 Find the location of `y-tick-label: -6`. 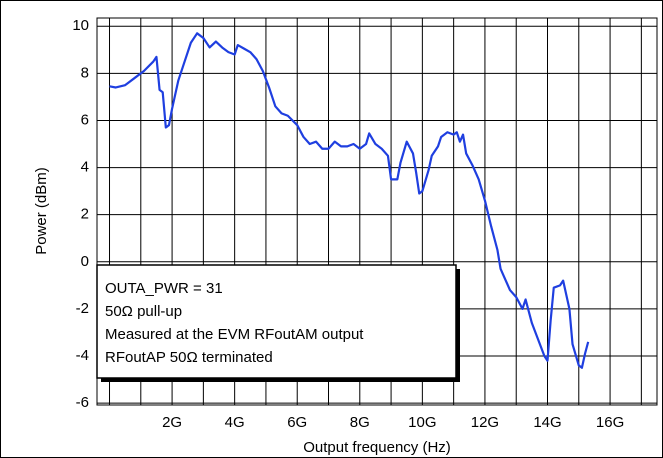

y-tick-label: -6 is located at coordinates (82, 402).